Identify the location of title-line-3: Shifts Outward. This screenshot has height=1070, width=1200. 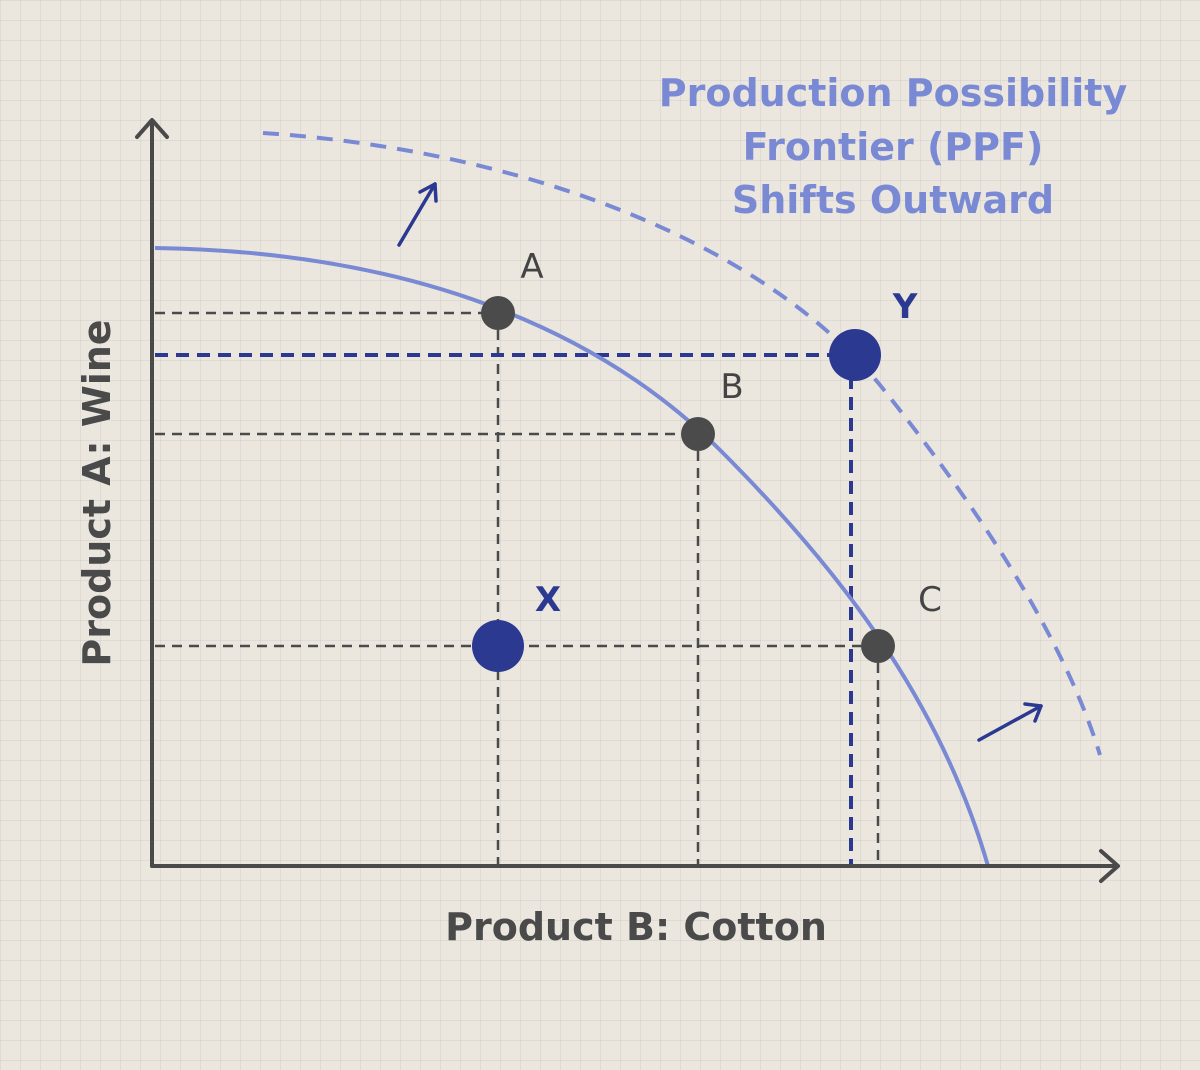
(893, 200).